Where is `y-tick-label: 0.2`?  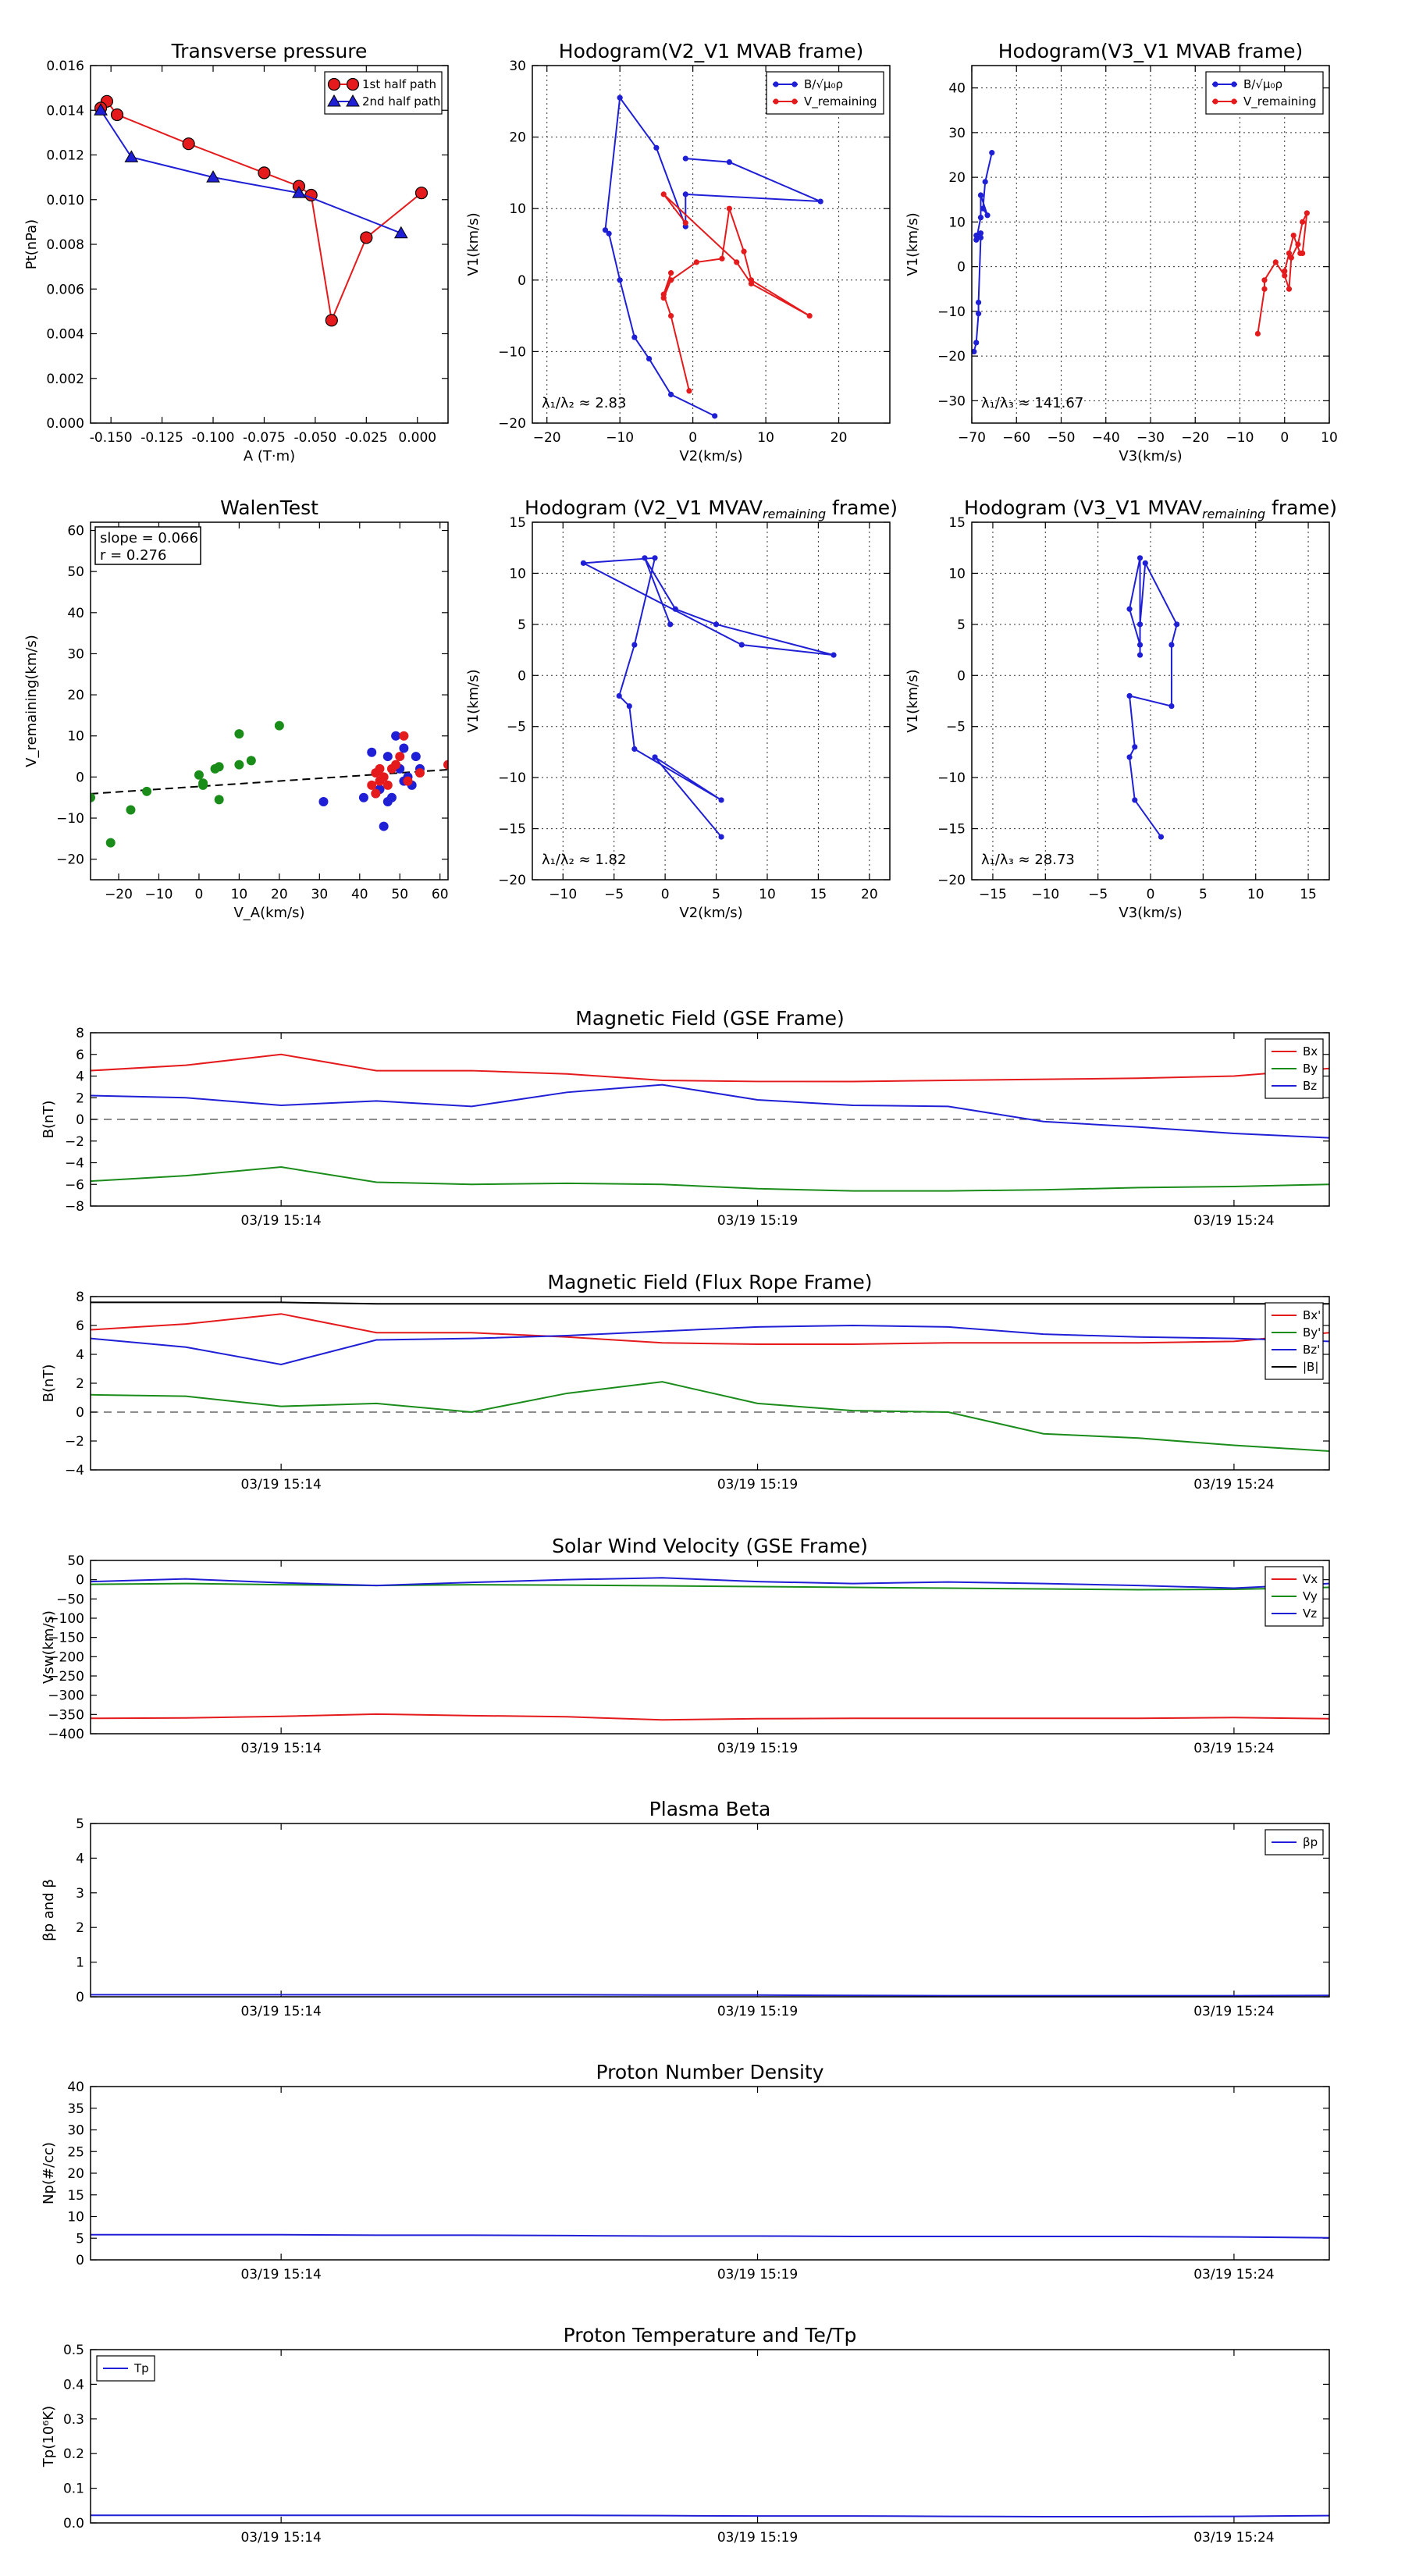
y-tick-label: 0.2 is located at coordinates (73, 2454).